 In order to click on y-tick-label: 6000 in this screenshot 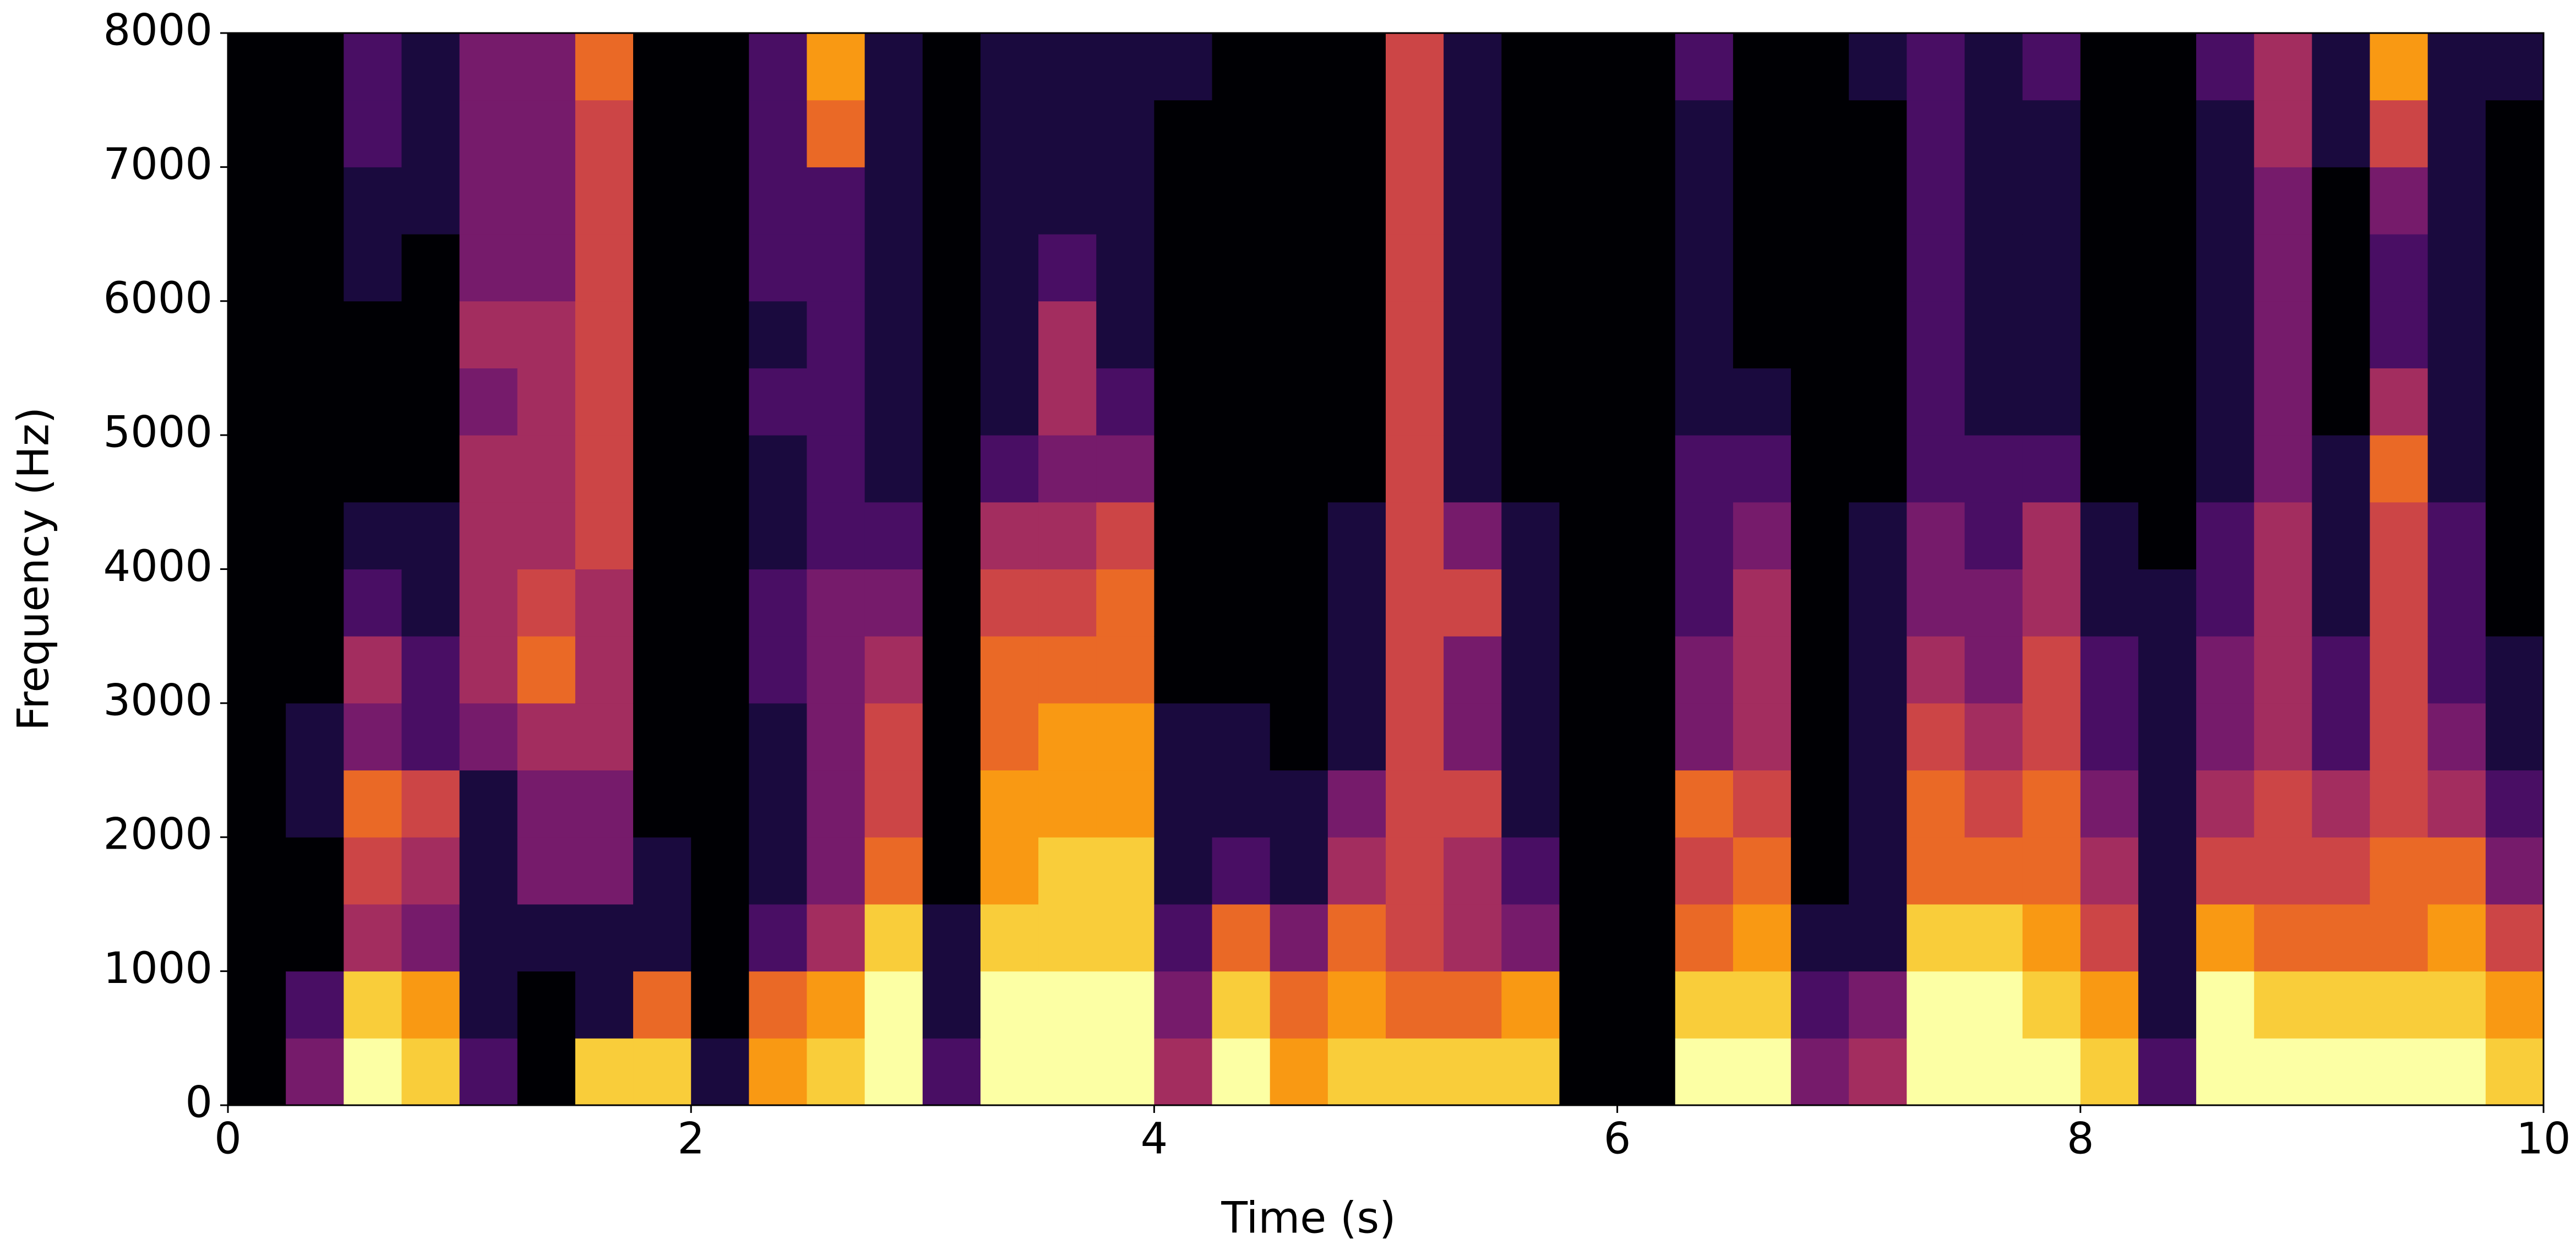, I will do `click(158, 299)`.